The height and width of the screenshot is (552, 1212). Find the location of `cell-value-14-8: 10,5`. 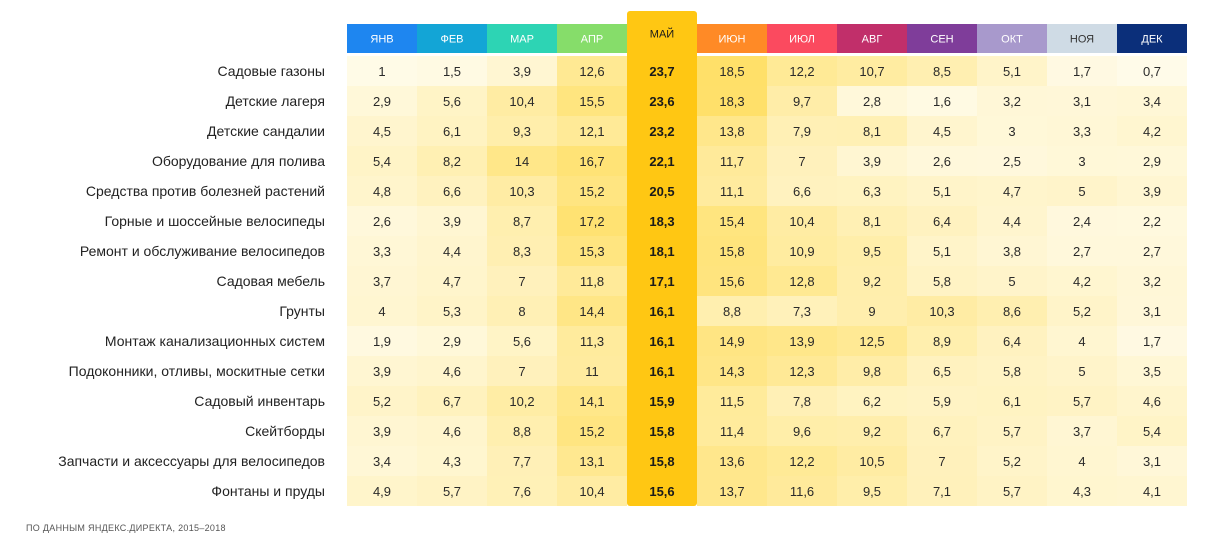

cell-value-14-8: 10,5 is located at coordinates (871, 461).